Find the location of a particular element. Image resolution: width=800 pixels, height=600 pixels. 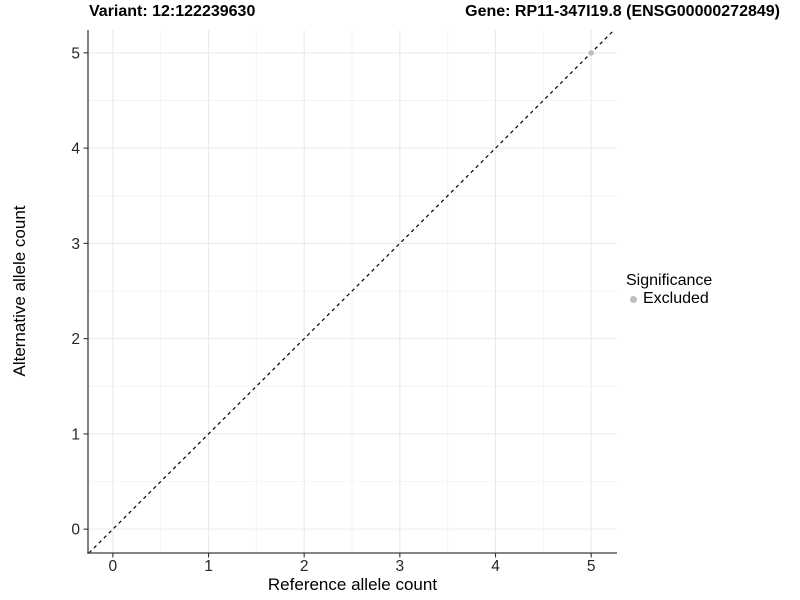

plot-title-variant: Variant: 12:122239630 is located at coordinates (172, 11).